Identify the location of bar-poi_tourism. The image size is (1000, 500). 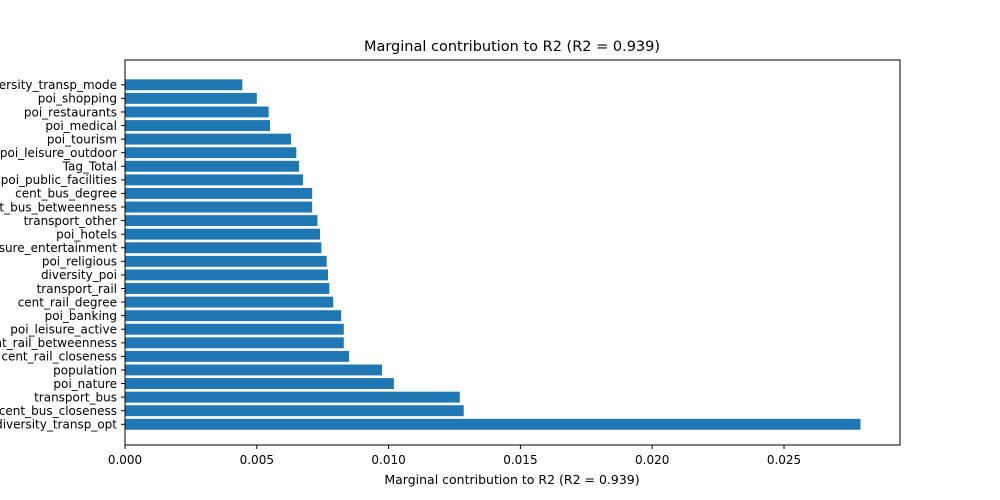
(208, 139).